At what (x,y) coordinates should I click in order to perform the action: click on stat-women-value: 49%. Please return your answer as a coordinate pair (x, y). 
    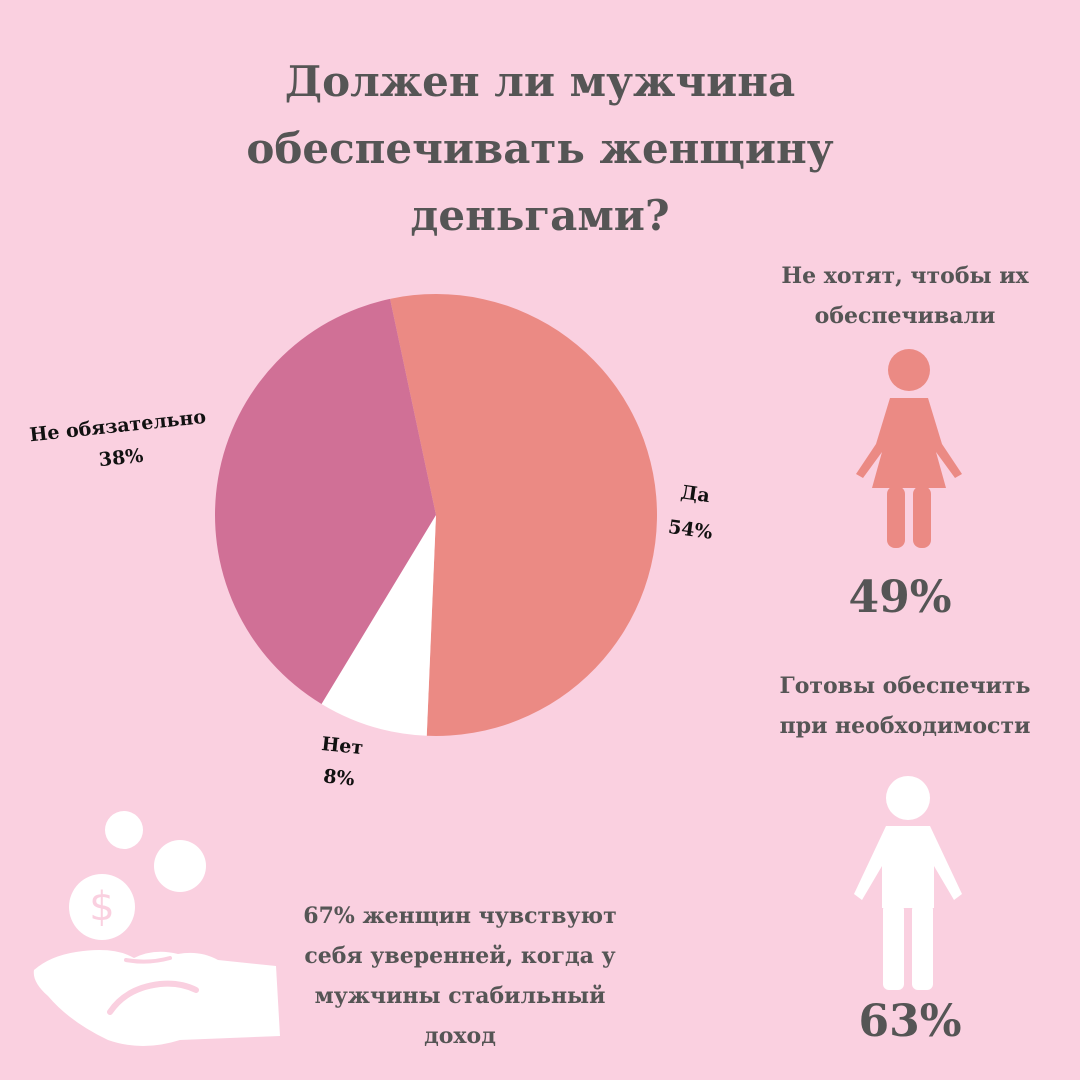
    Looking at the image, I should click on (900, 597).